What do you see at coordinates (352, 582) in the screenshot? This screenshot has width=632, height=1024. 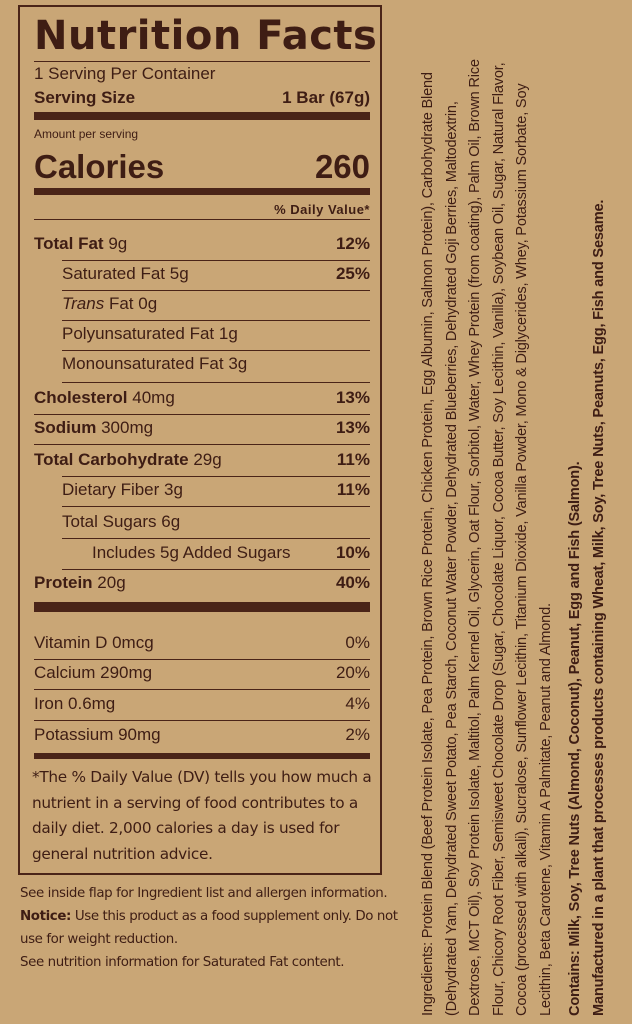 I see `nutrient-daily-value: 40%` at bounding box center [352, 582].